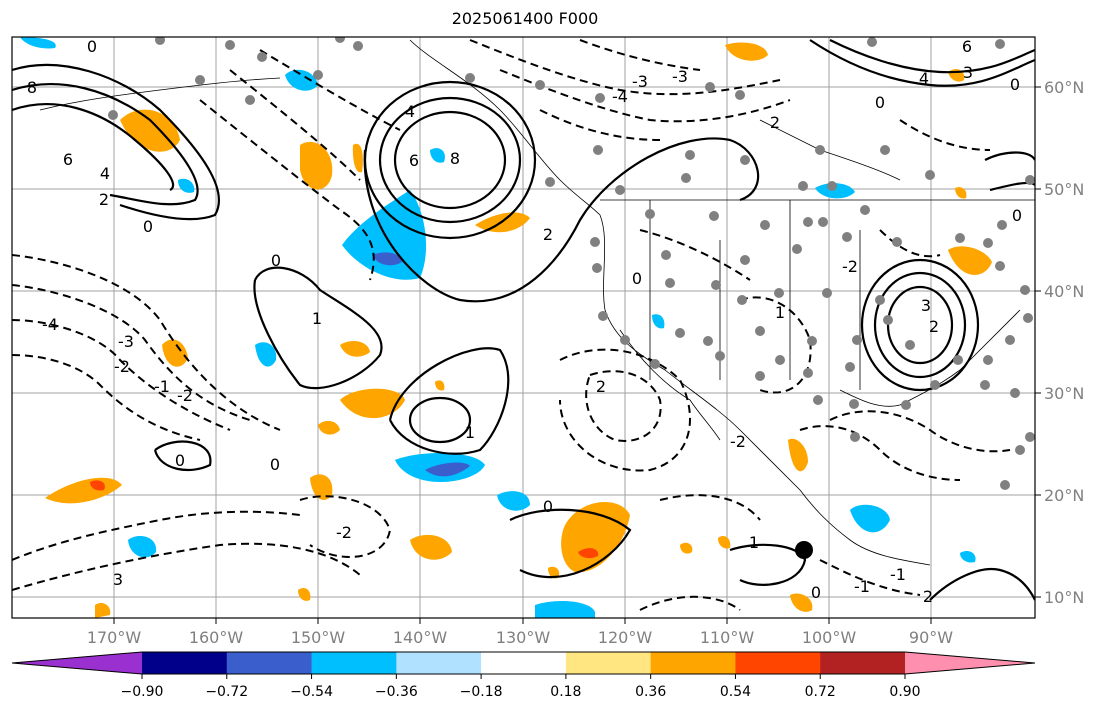 This screenshot has width=1105, height=712. What do you see at coordinates (420, 637) in the screenshot?
I see `lon-tick-label: 140°W` at bounding box center [420, 637].